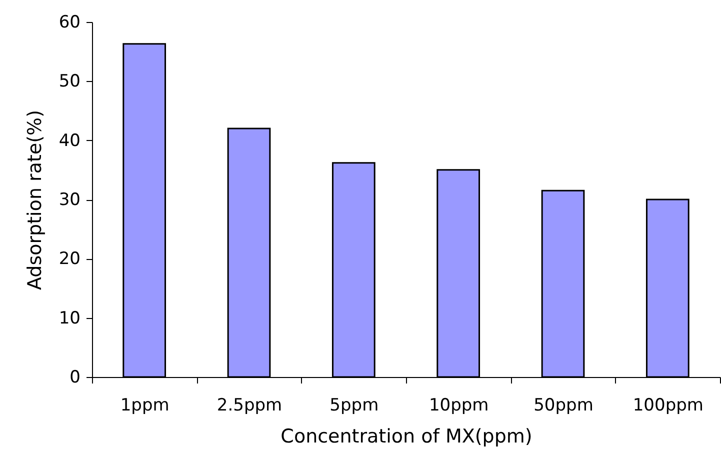 Image resolution: width=721 pixels, height=466 pixels. What do you see at coordinates (145, 406) in the screenshot?
I see `x-tick-label: 1ppm` at bounding box center [145, 406].